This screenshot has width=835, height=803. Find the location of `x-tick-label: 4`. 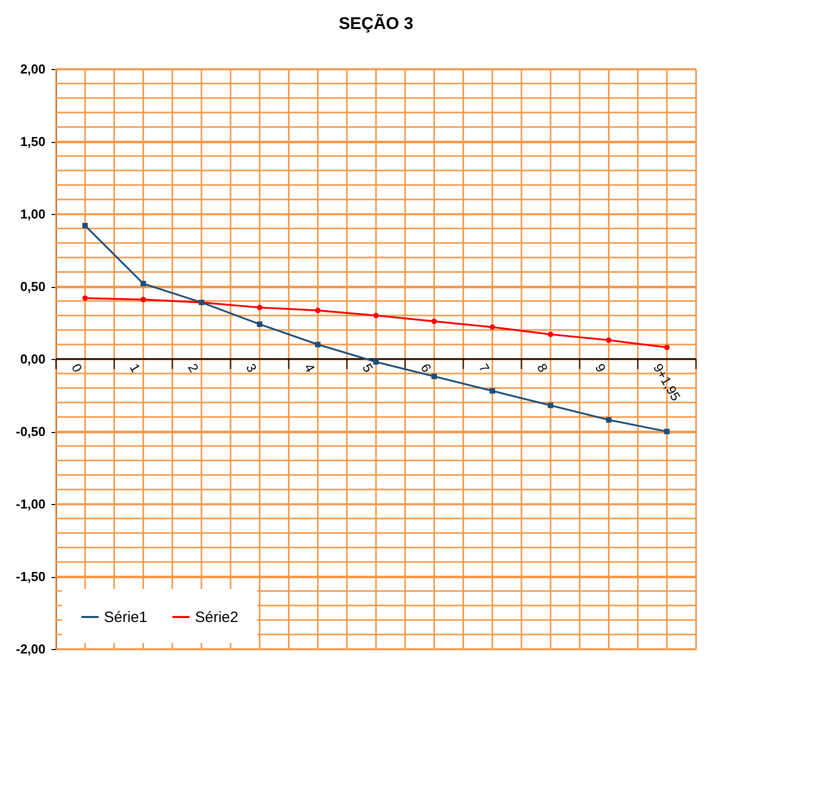

x-tick-label: 4 is located at coordinates (309, 368).